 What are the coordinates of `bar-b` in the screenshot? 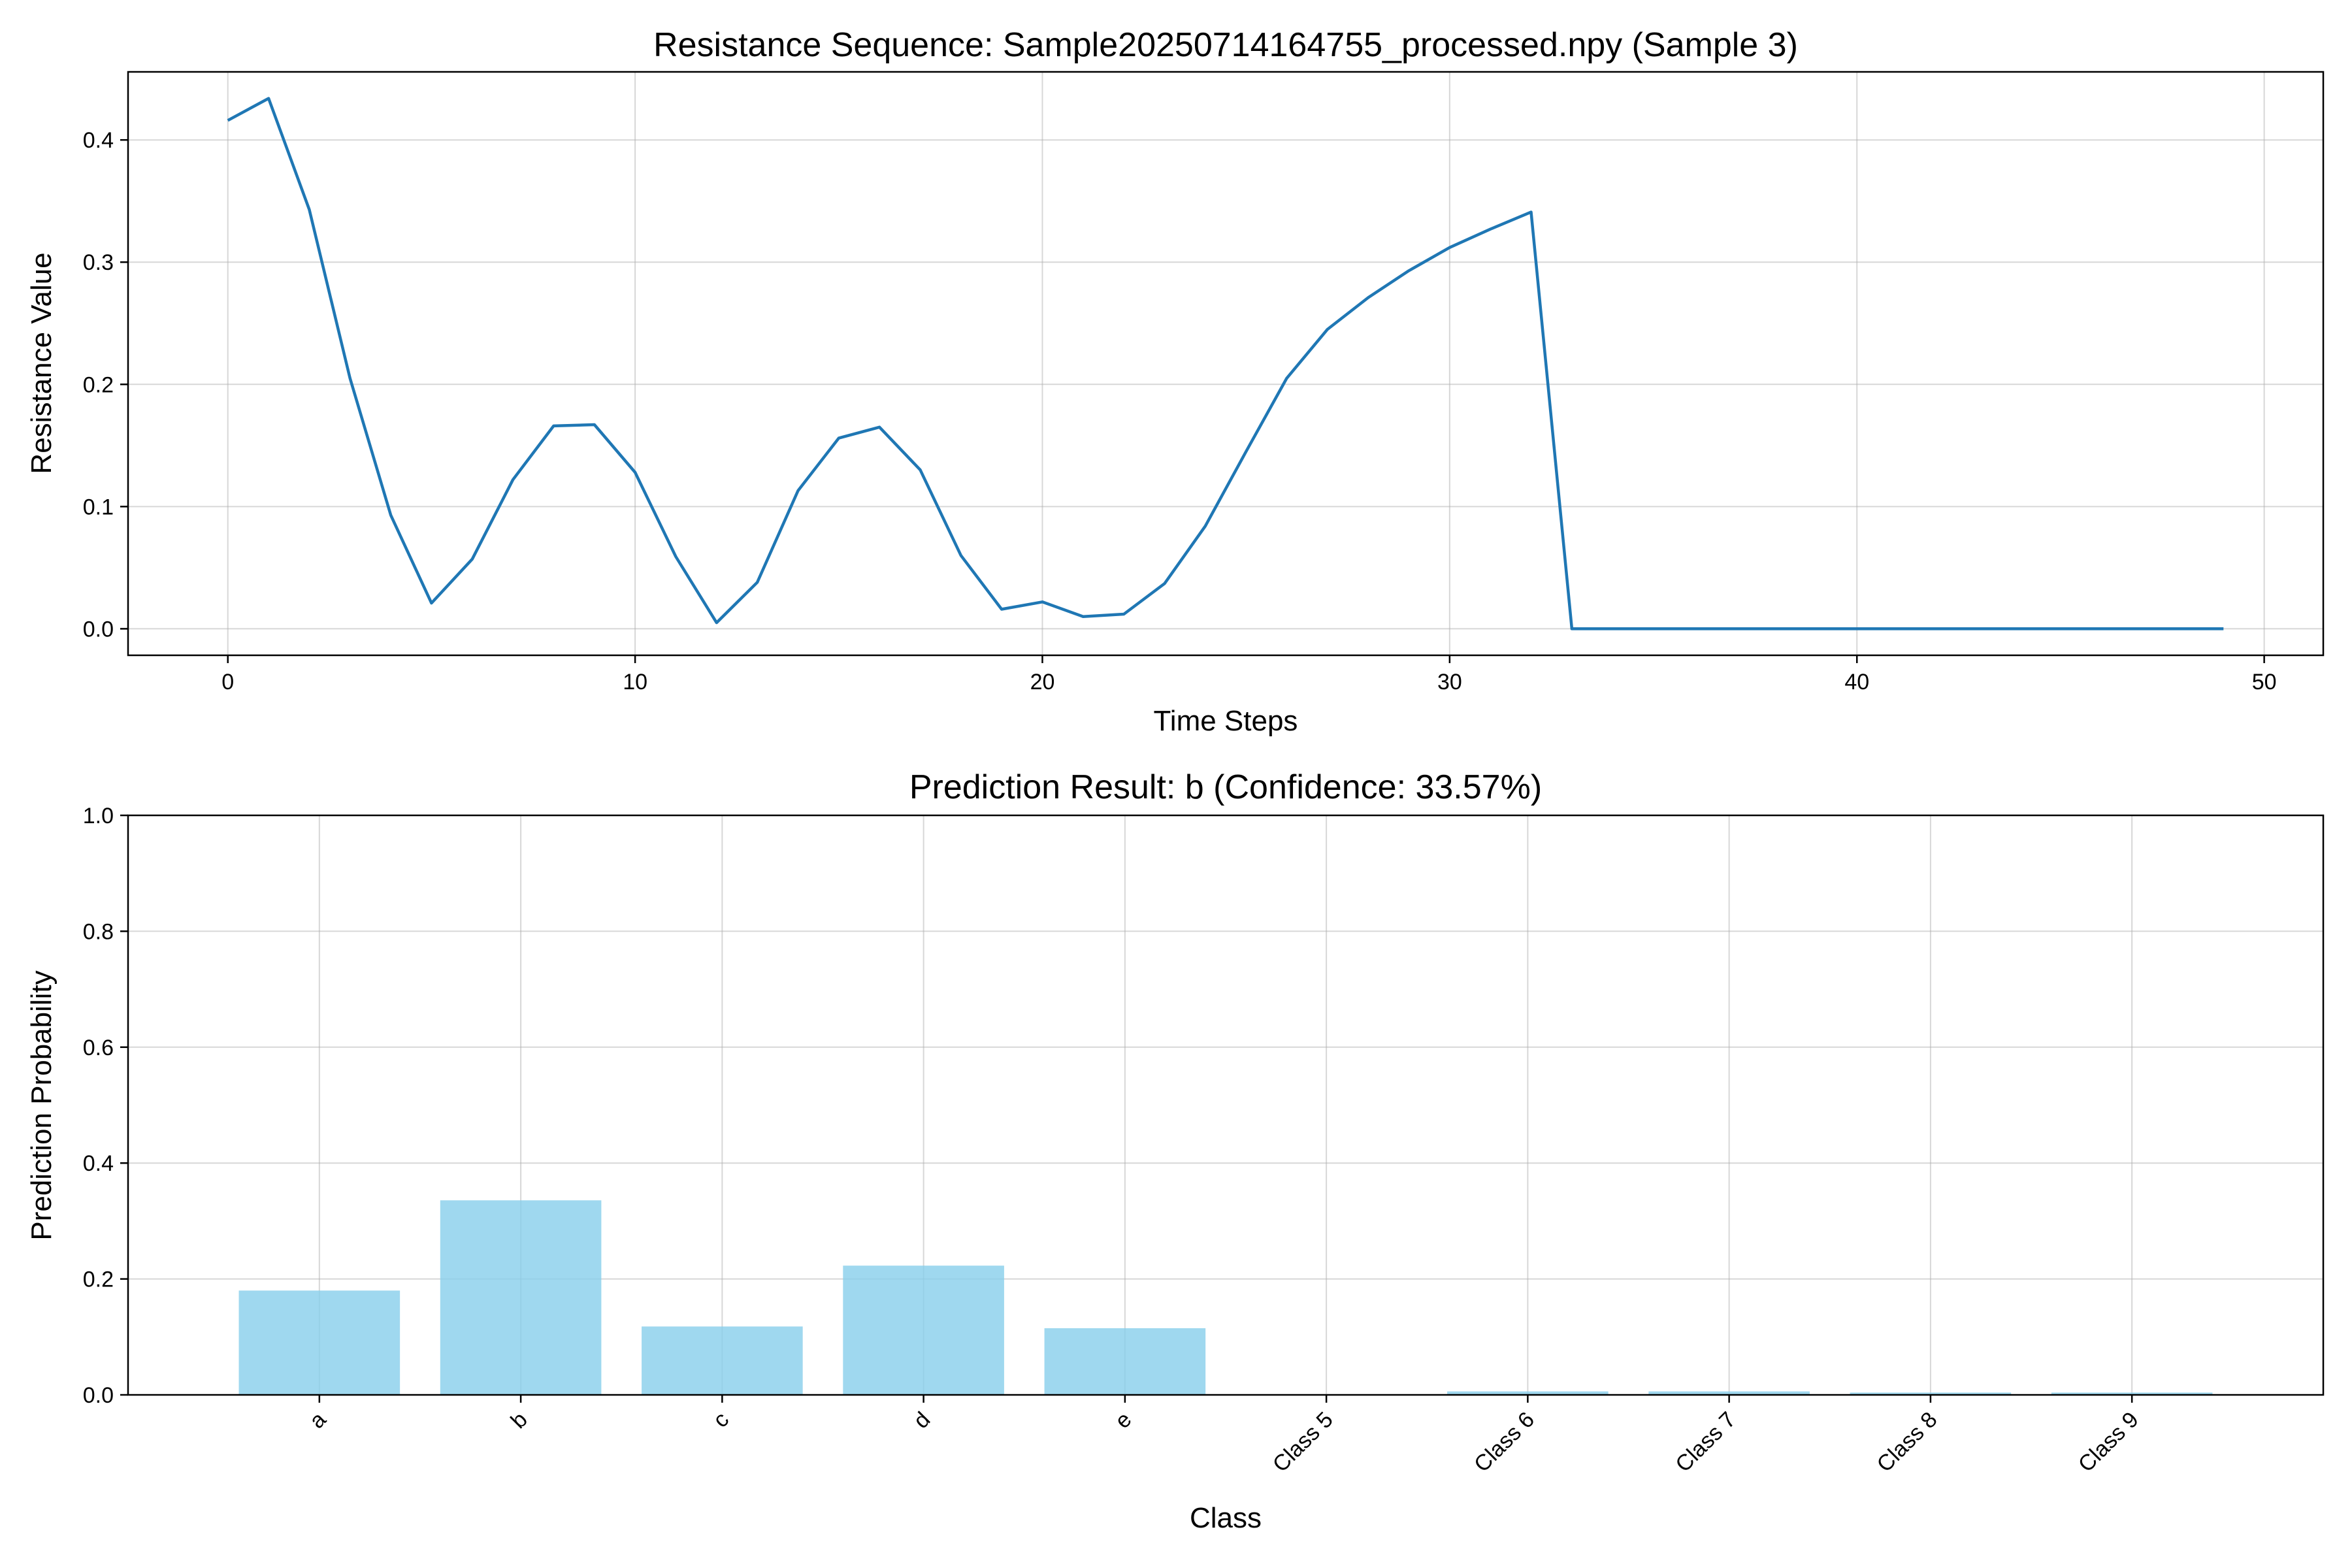 It's located at (521, 1297).